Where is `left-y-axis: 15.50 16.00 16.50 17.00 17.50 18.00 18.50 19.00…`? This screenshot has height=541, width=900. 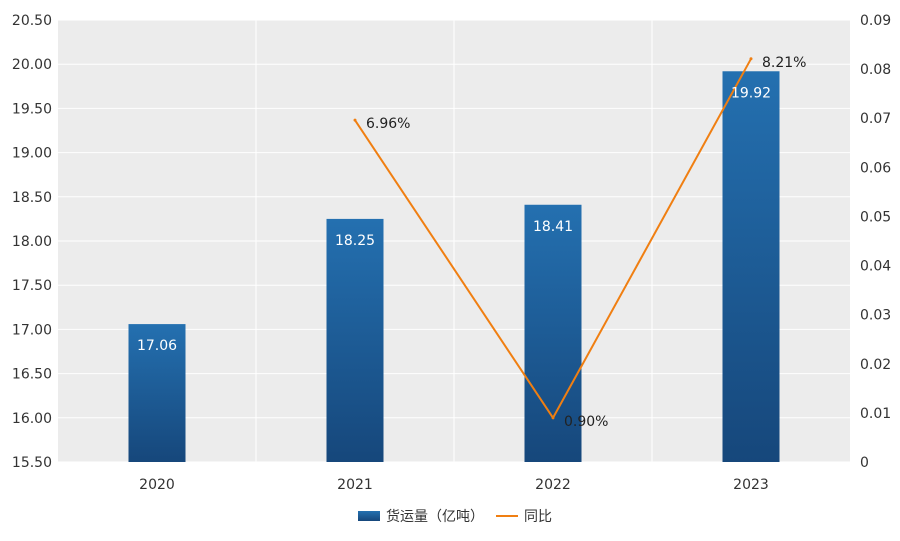 left-y-axis: 15.50 16.00 16.50 17.00 17.50 18.00 18.50 19.00… is located at coordinates (32, 242).